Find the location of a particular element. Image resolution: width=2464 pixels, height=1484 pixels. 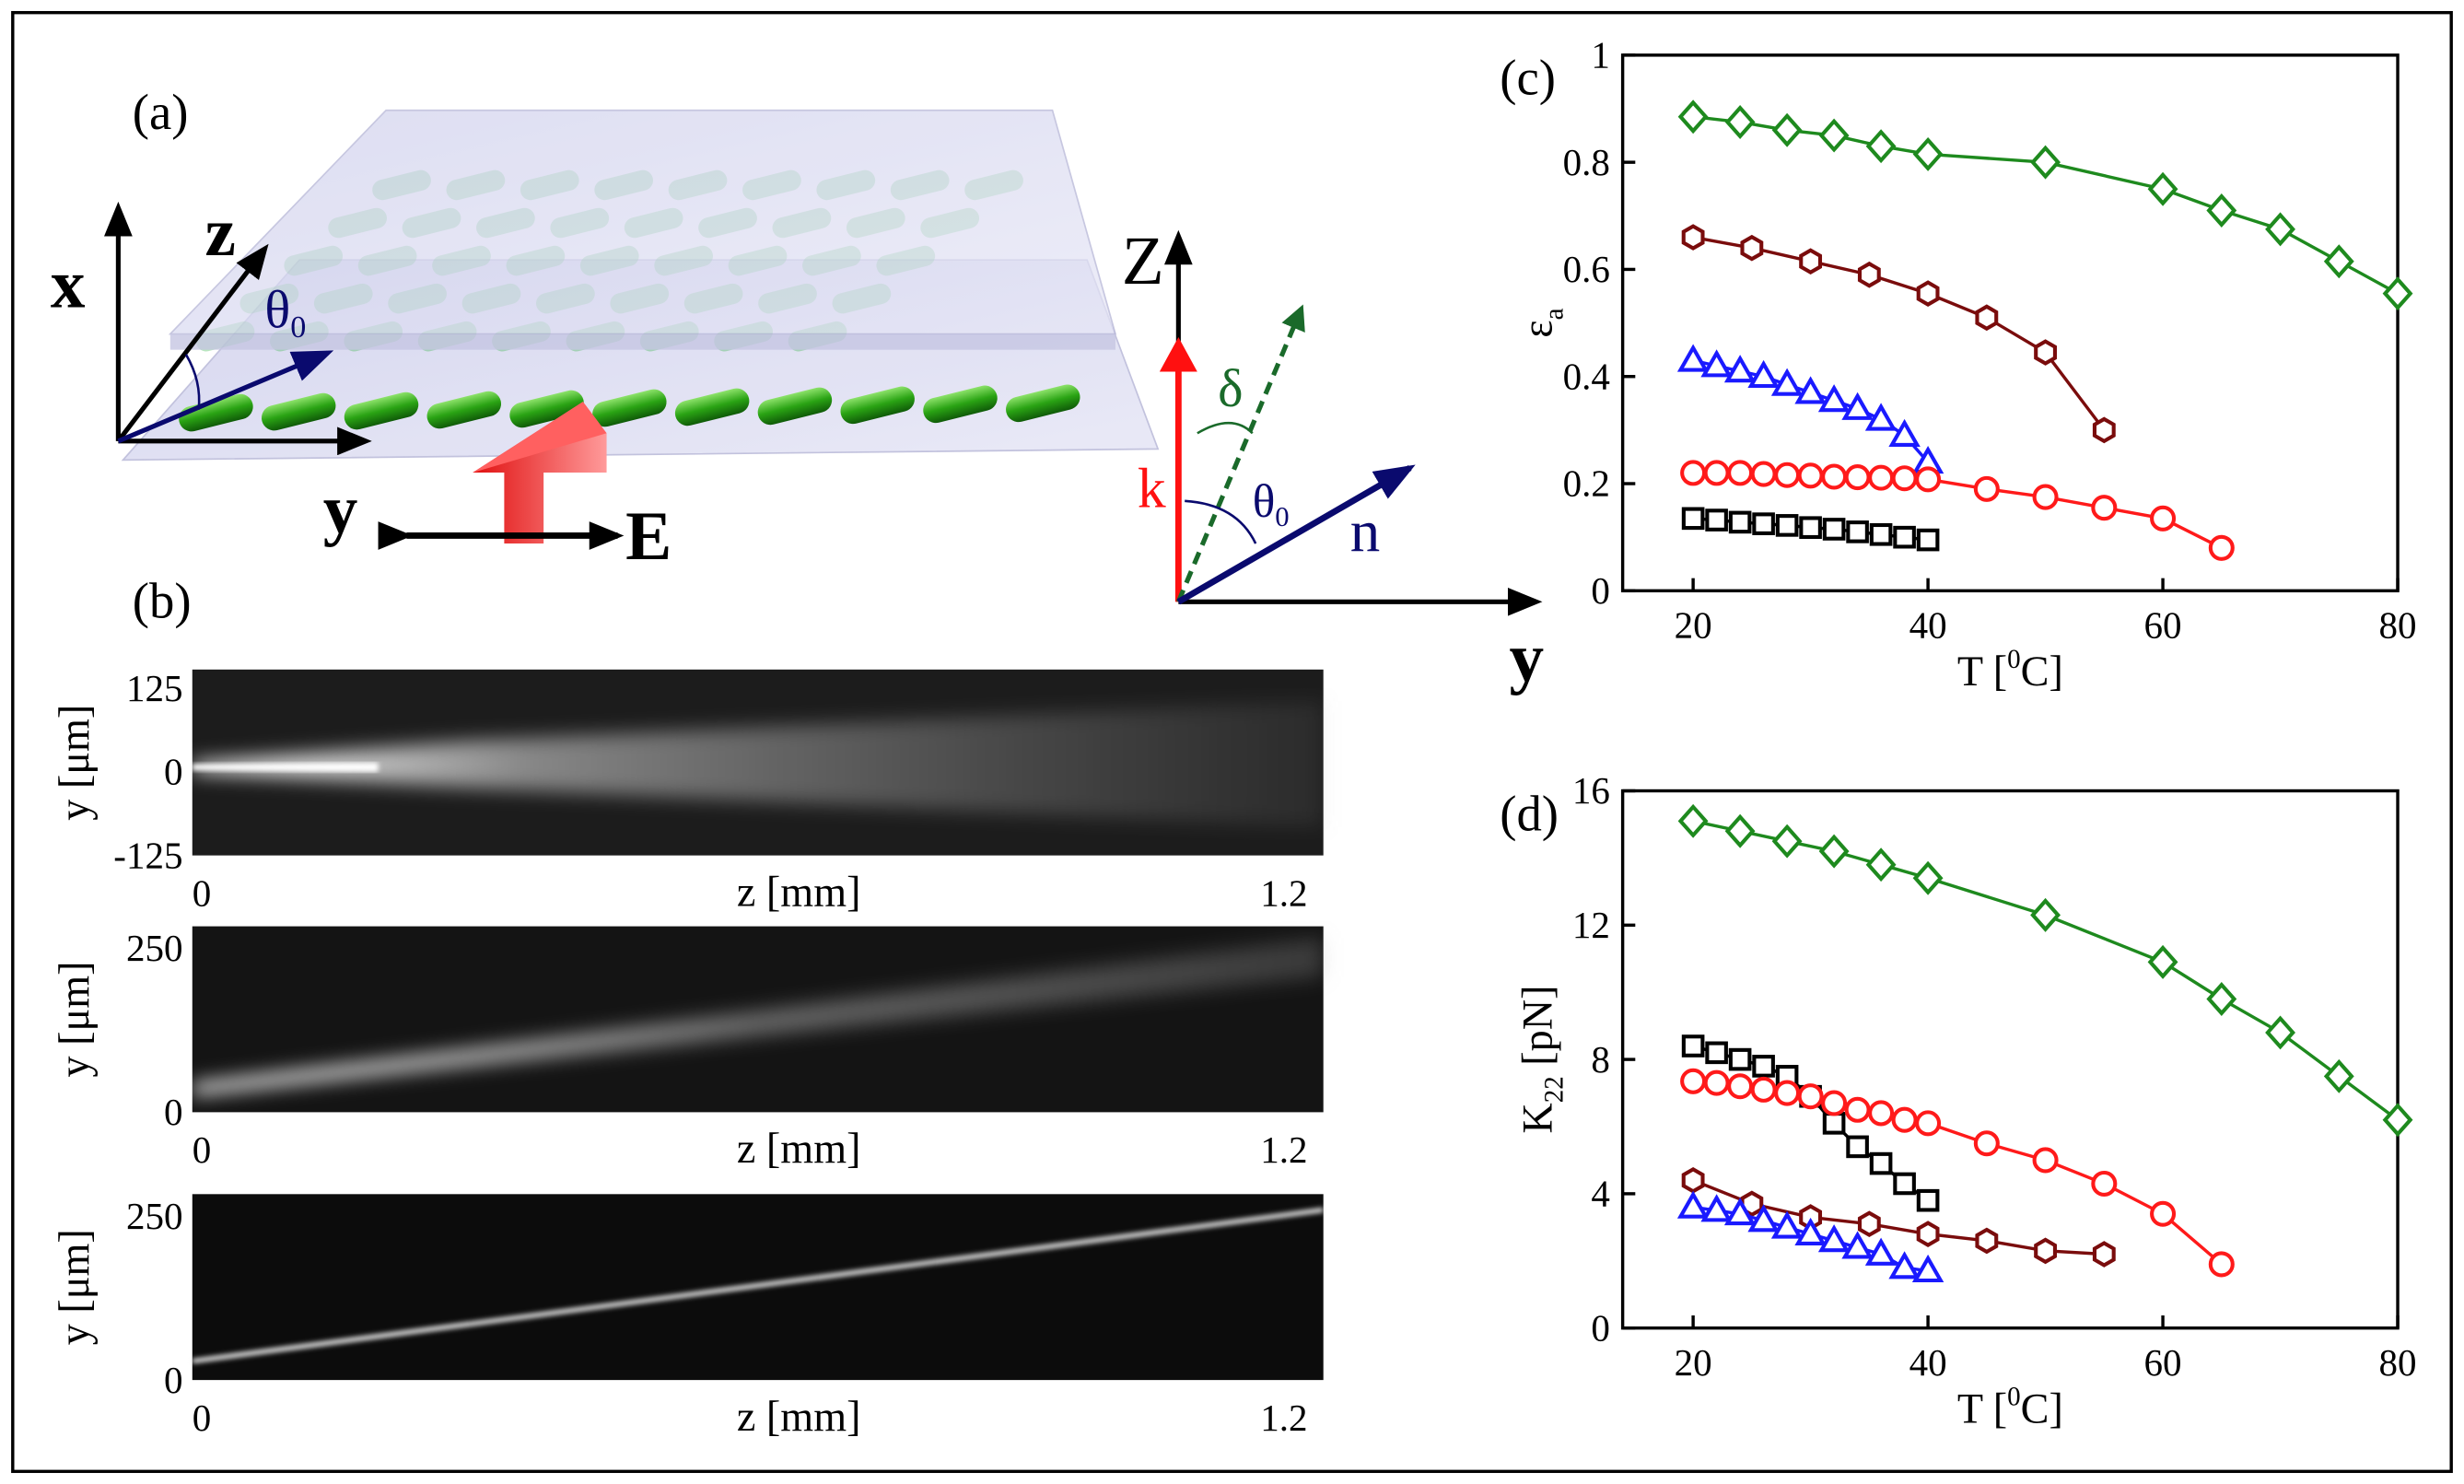

x-label-end: C] is located at coordinates (2042, 671).